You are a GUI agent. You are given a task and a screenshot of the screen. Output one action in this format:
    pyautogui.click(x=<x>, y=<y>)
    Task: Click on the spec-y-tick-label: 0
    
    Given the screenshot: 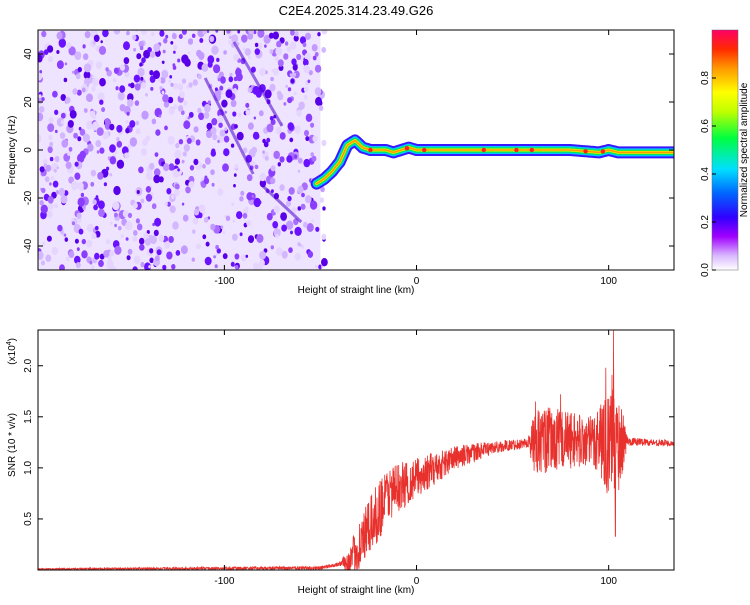 What is the action you would take?
    pyautogui.click(x=28, y=150)
    